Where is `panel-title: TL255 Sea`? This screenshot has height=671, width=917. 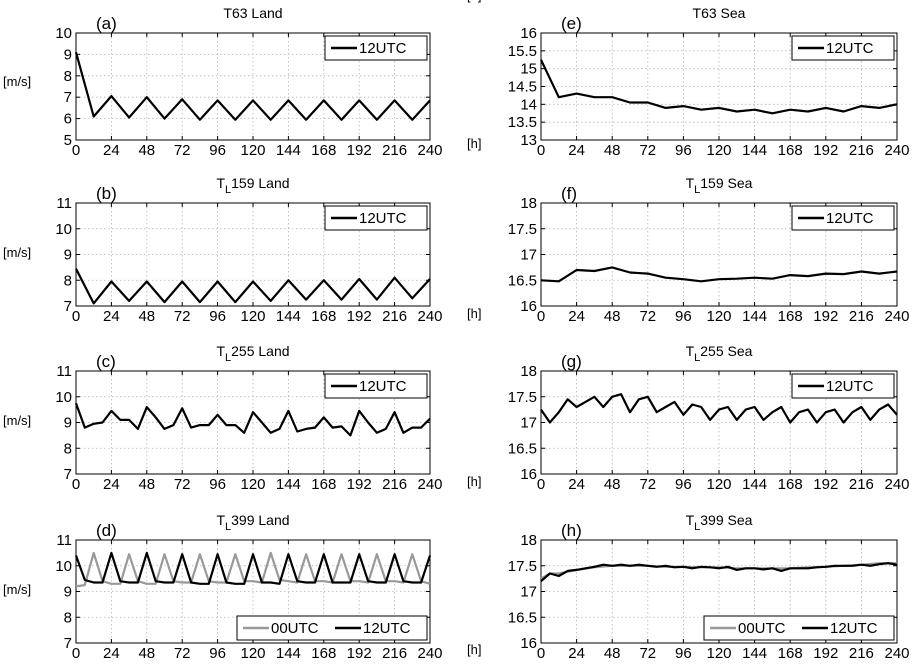 panel-title: TL255 Sea is located at coordinates (719, 353).